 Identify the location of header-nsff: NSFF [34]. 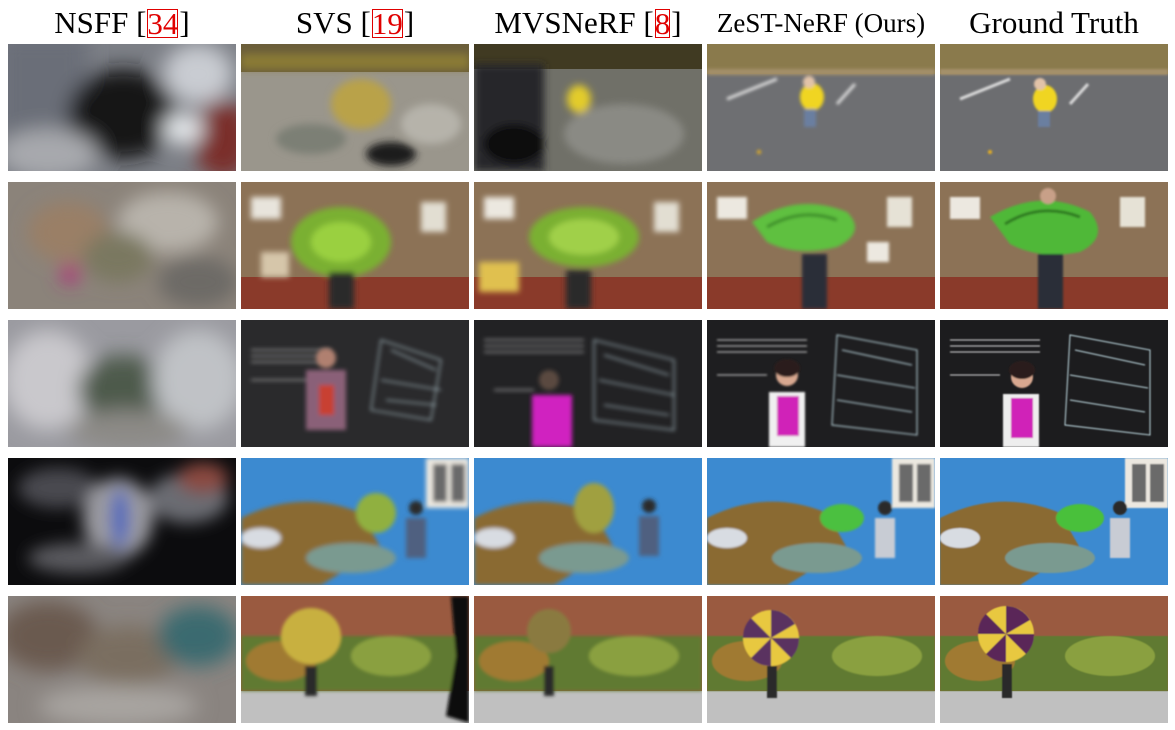
(122, 23).